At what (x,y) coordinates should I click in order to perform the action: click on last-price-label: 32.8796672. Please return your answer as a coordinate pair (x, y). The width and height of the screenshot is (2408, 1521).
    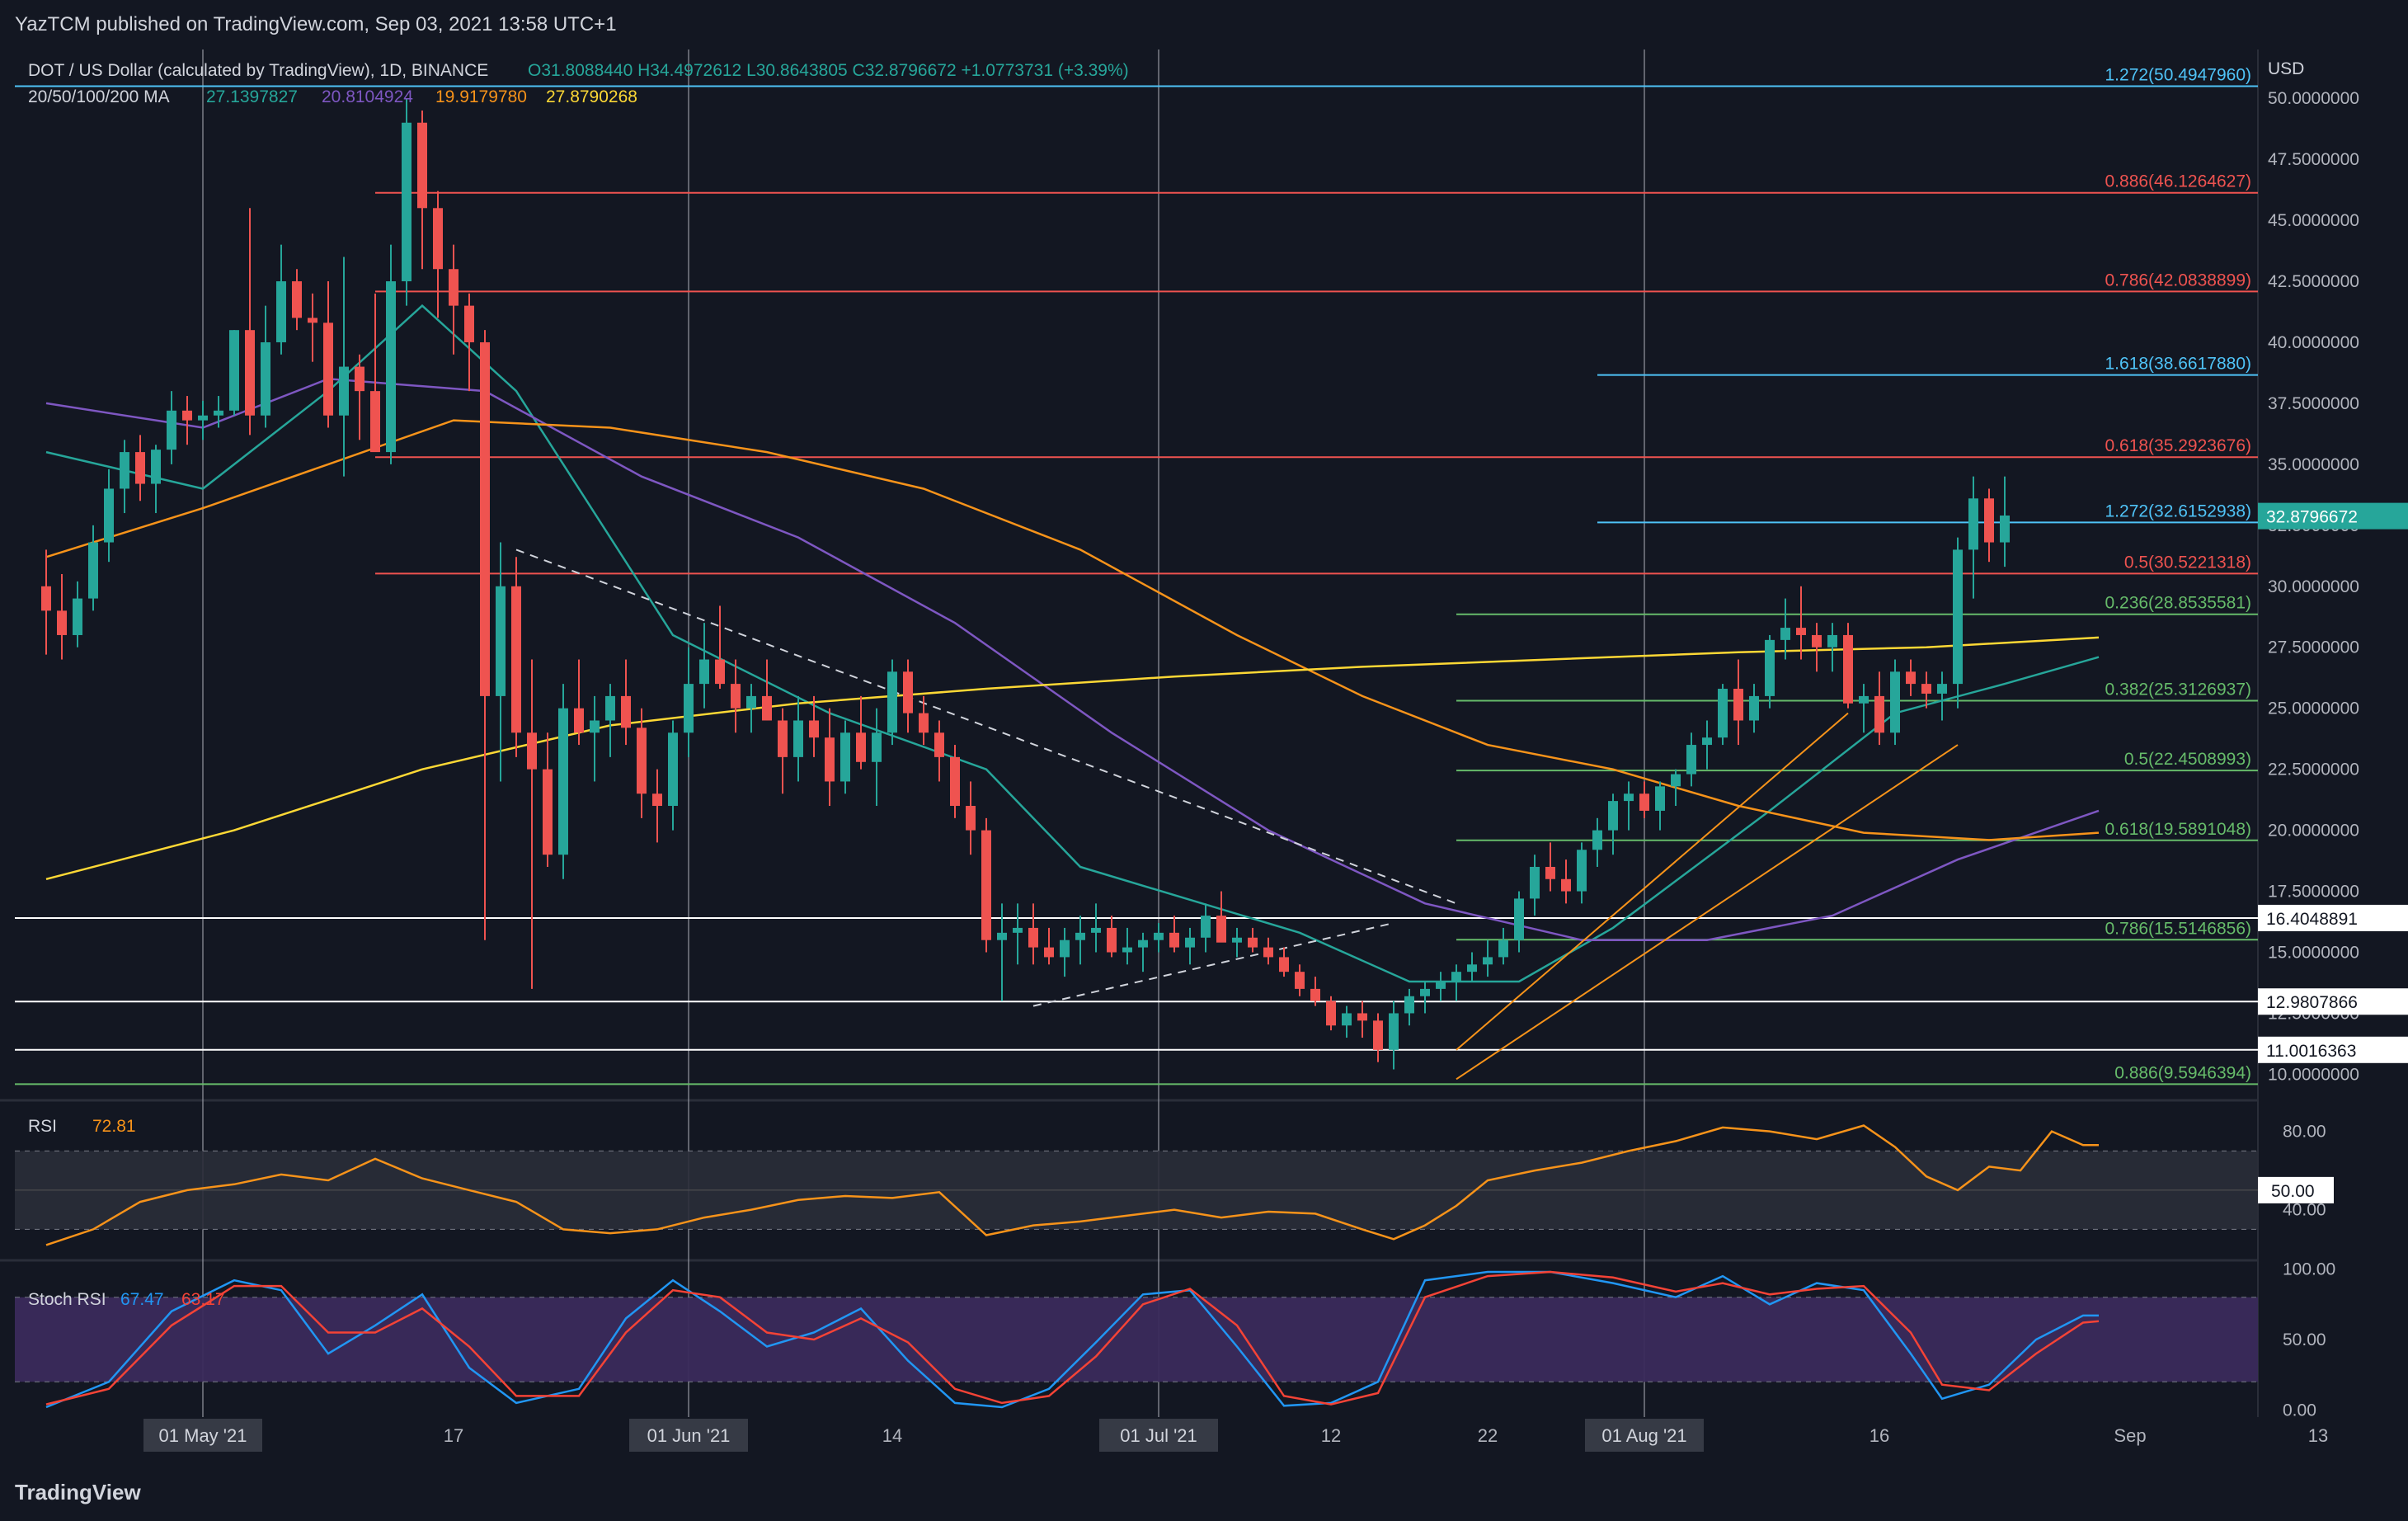
    Looking at the image, I should click on (2312, 517).